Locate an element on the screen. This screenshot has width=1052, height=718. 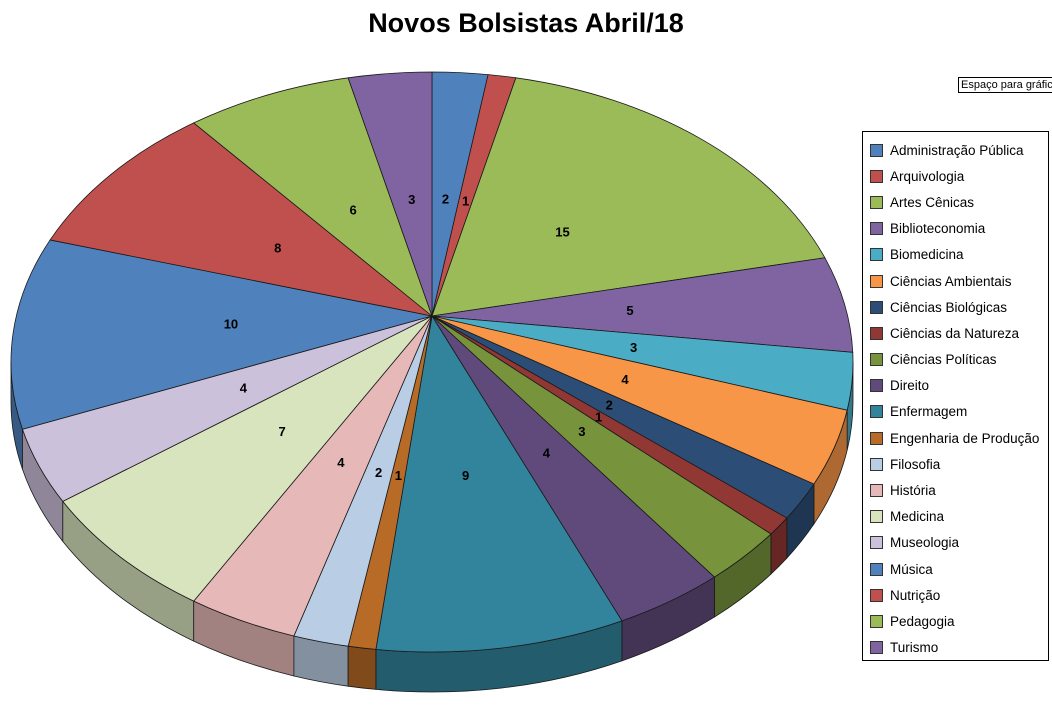
legend-label: Enfermagem is located at coordinates (929, 412).